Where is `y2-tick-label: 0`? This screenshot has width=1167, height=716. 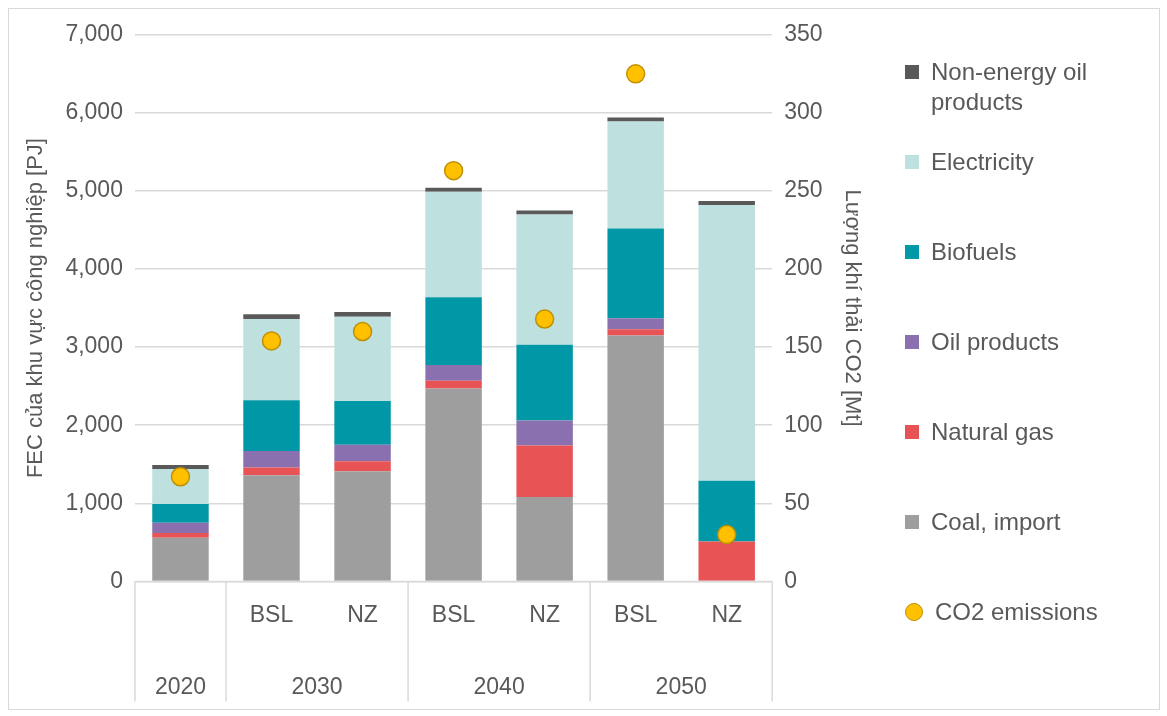
y2-tick-label: 0 is located at coordinates (791, 579).